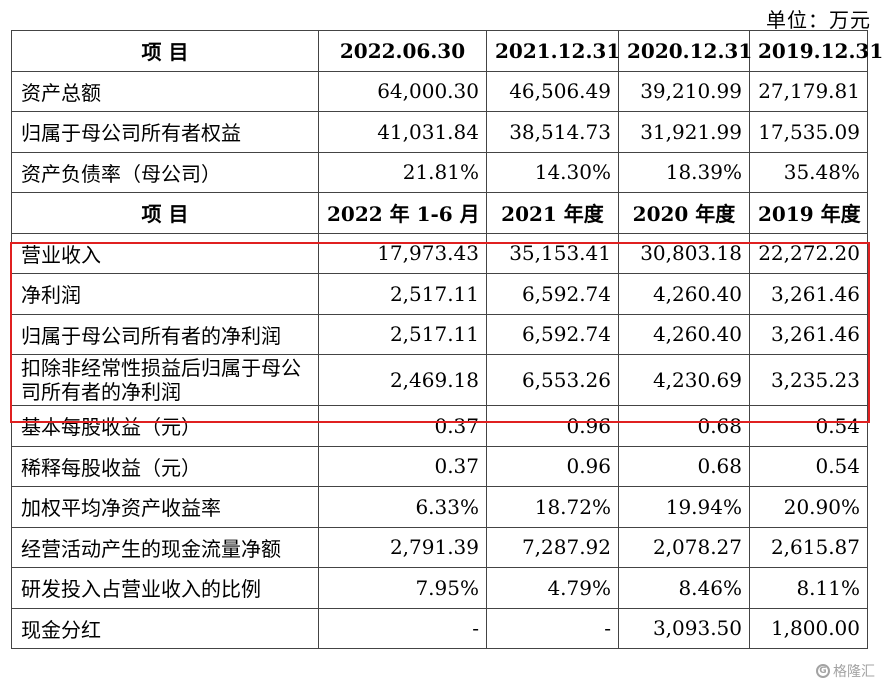 Image resolution: width=883 pixels, height=683 pixels. What do you see at coordinates (165, 628) in the screenshot?
I see `row-label: 现金分红` at bounding box center [165, 628].